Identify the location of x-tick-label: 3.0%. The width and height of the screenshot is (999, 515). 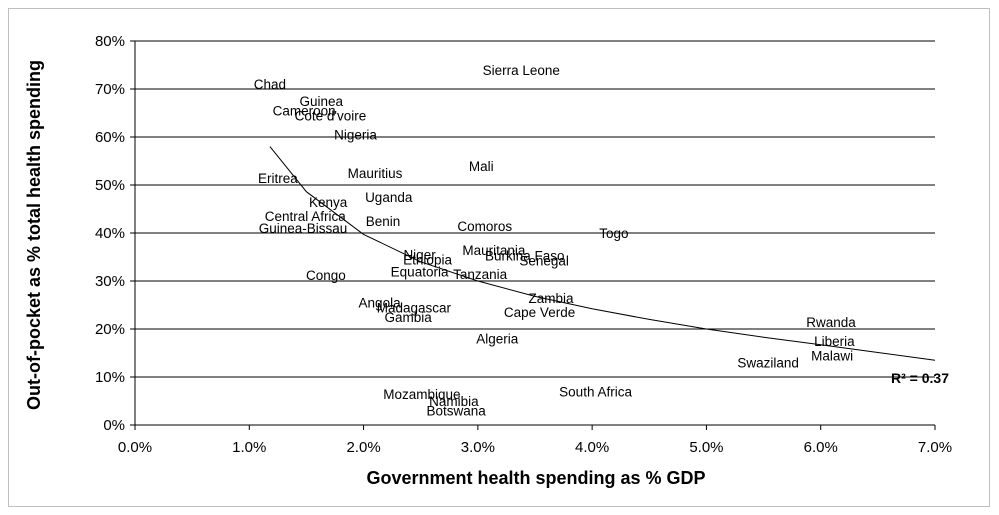
(478, 447).